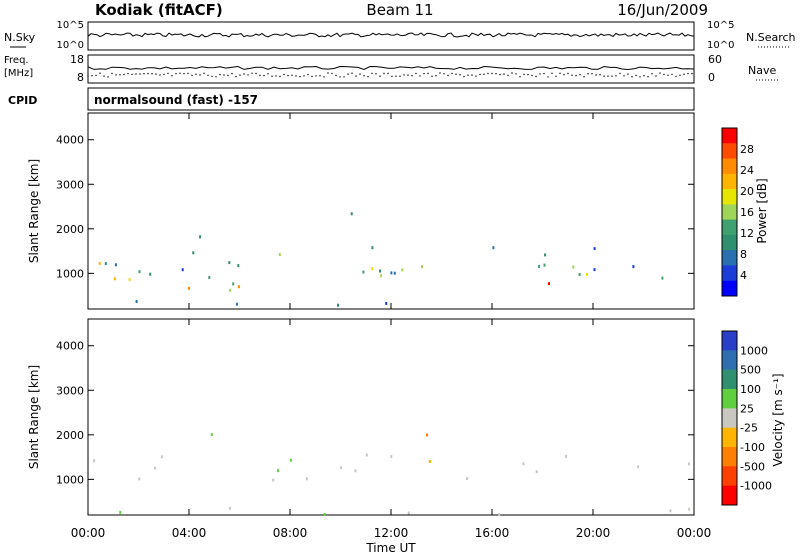 The width and height of the screenshot is (800, 558). What do you see at coordinates (20, 37) in the screenshot?
I see `nsky-label: N.Sky` at bounding box center [20, 37].